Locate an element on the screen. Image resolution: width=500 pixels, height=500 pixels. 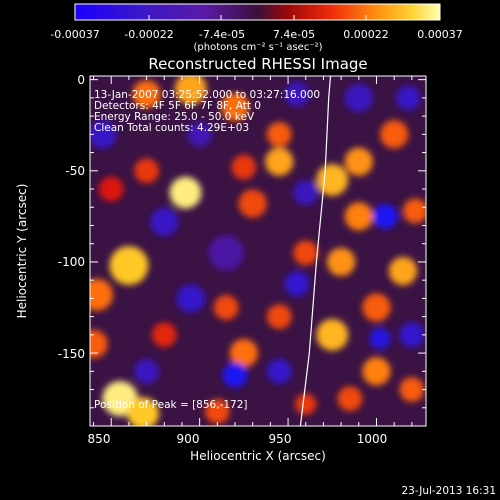
annotation-time-range: 13-Jan-2007 03:25:52.000 to 03:27:16.000 is located at coordinates (207, 95).